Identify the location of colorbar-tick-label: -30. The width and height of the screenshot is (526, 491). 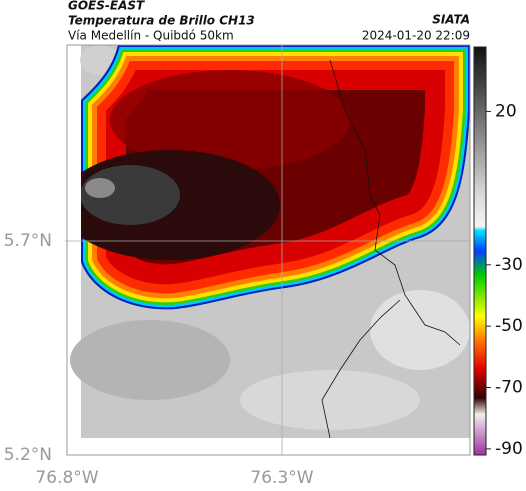
(509, 265).